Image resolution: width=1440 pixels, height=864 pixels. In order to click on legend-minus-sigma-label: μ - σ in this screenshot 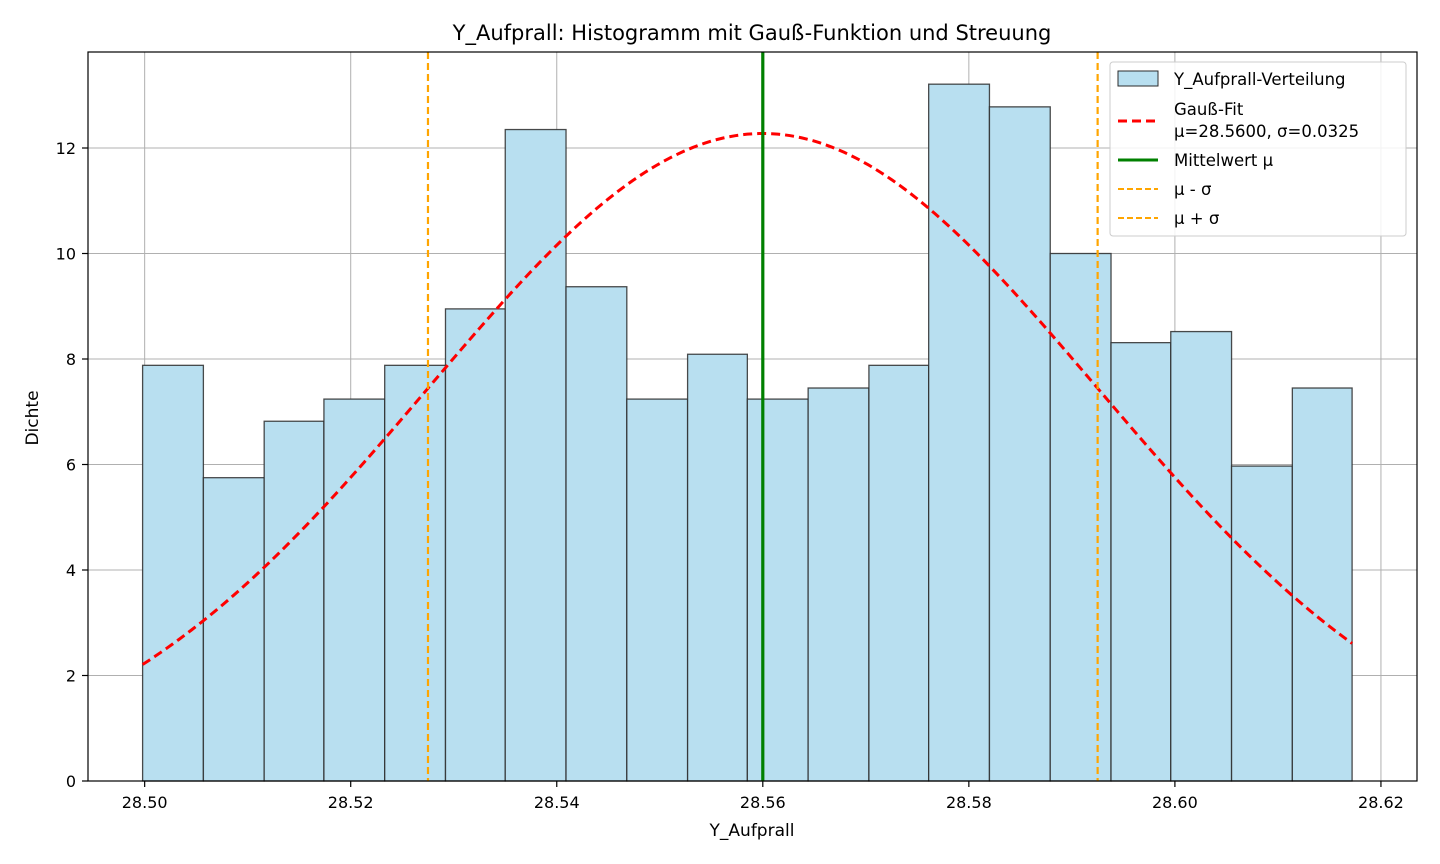, I will do `click(1192, 189)`.